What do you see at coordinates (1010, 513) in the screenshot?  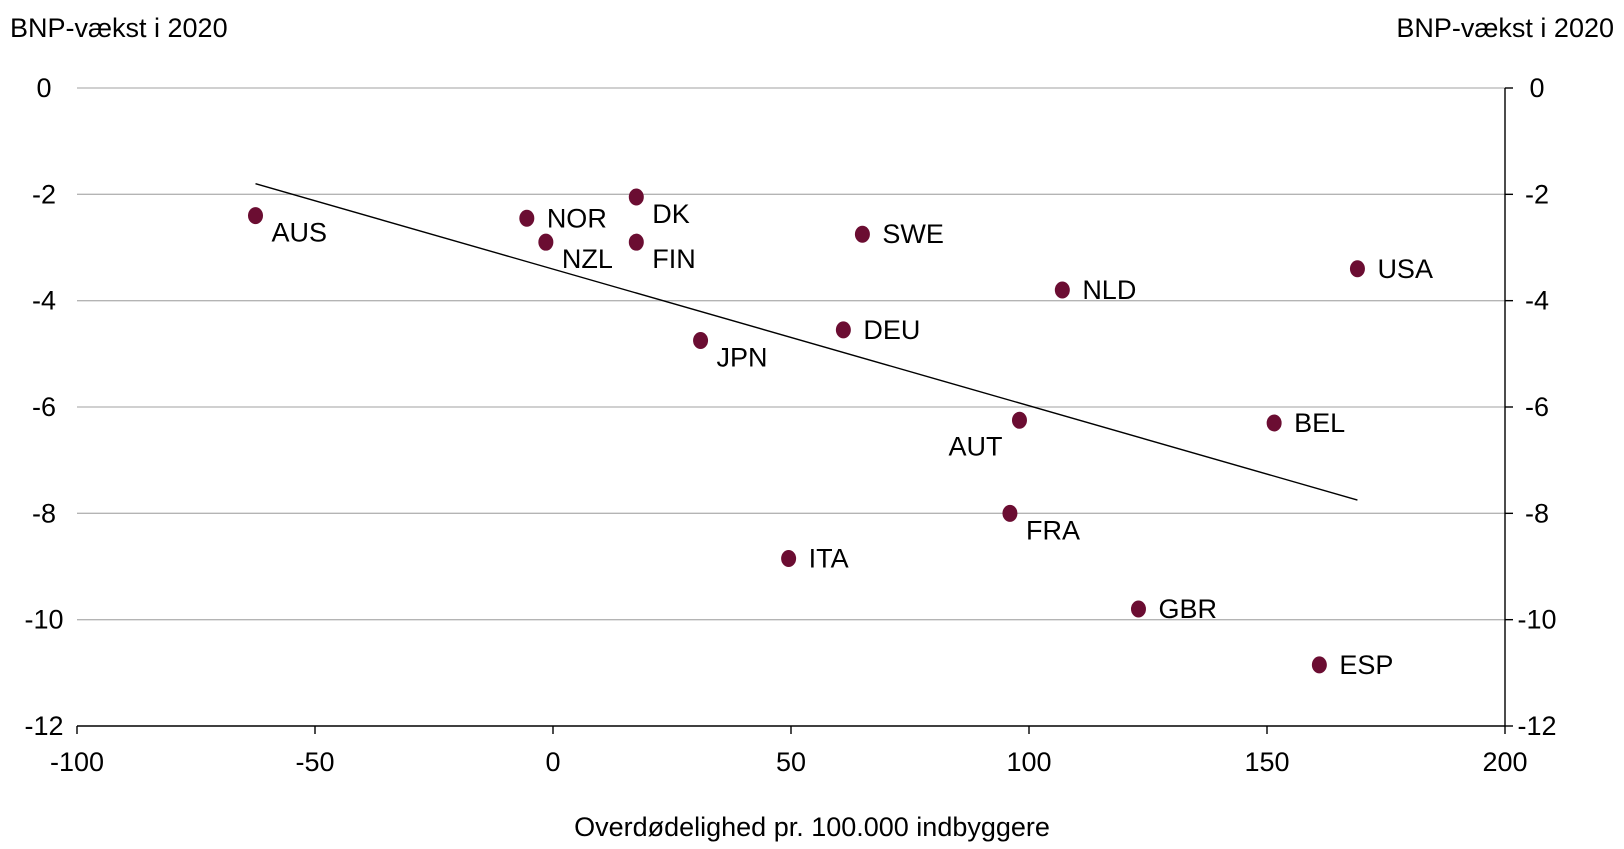 I see `data-point-fra` at bounding box center [1010, 513].